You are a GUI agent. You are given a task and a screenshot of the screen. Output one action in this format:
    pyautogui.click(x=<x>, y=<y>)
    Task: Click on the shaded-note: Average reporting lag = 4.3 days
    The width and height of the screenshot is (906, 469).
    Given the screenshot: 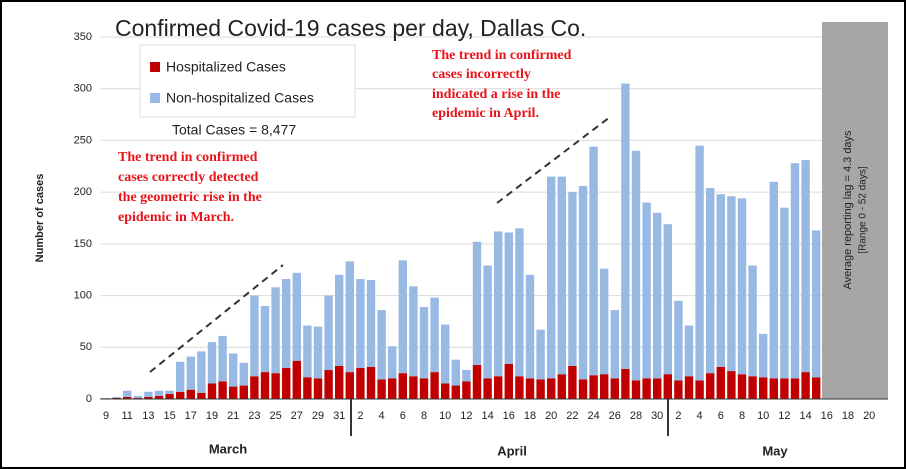 What is the action you would take?
    pyautogui.click(x=848, y=210)
    